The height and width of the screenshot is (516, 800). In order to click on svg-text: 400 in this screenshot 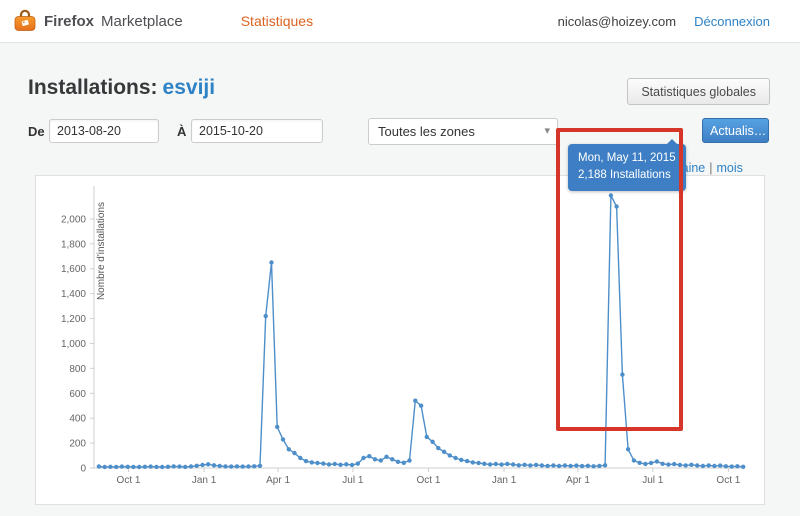, I will do `click(77, 419)`.